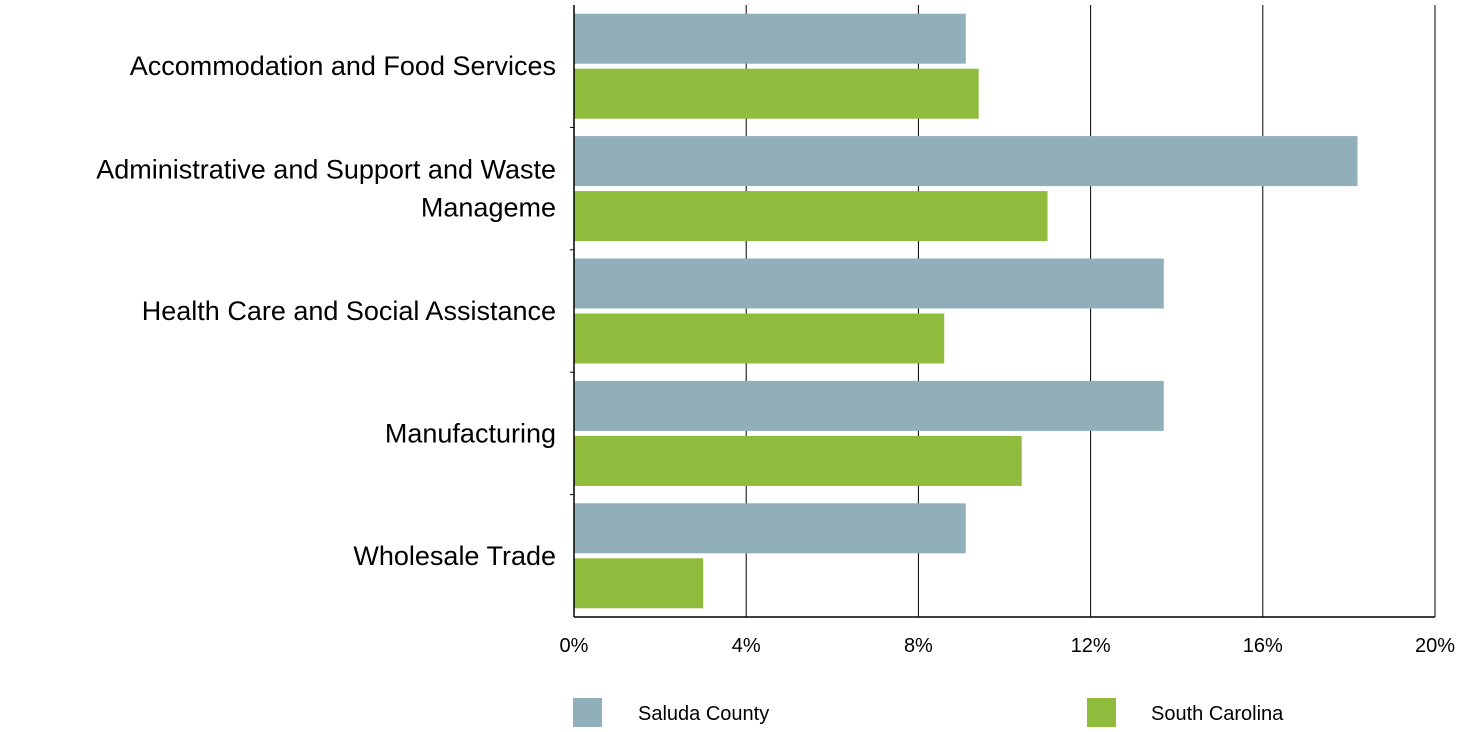 The width and height of the screenshot is (1475, 732). What do you see at coordinates (918, 646) in the screenshot?
I see `x-tick-label: 8%` at bounding box center [918, 646].